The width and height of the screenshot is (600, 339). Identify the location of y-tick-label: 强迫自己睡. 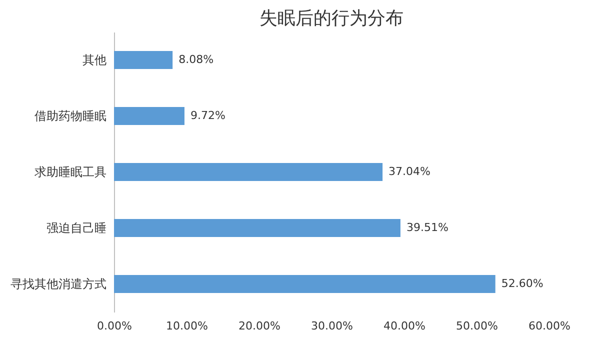
(76, 228).